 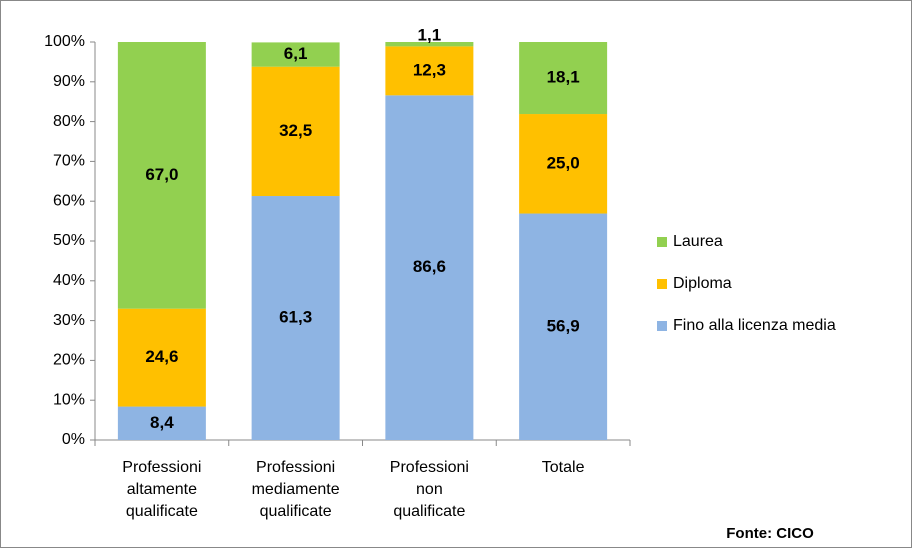 I want to click on value-label: 8,4, so click(x=162, y=422).